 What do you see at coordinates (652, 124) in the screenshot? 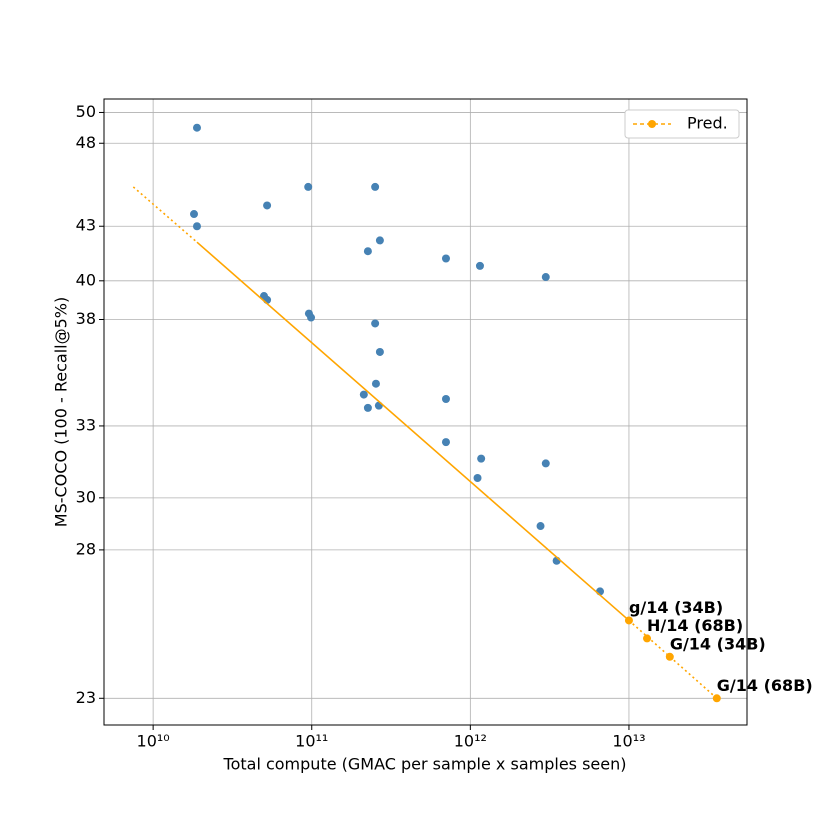
I see `legend-marker` at bounding box center [652, 124].